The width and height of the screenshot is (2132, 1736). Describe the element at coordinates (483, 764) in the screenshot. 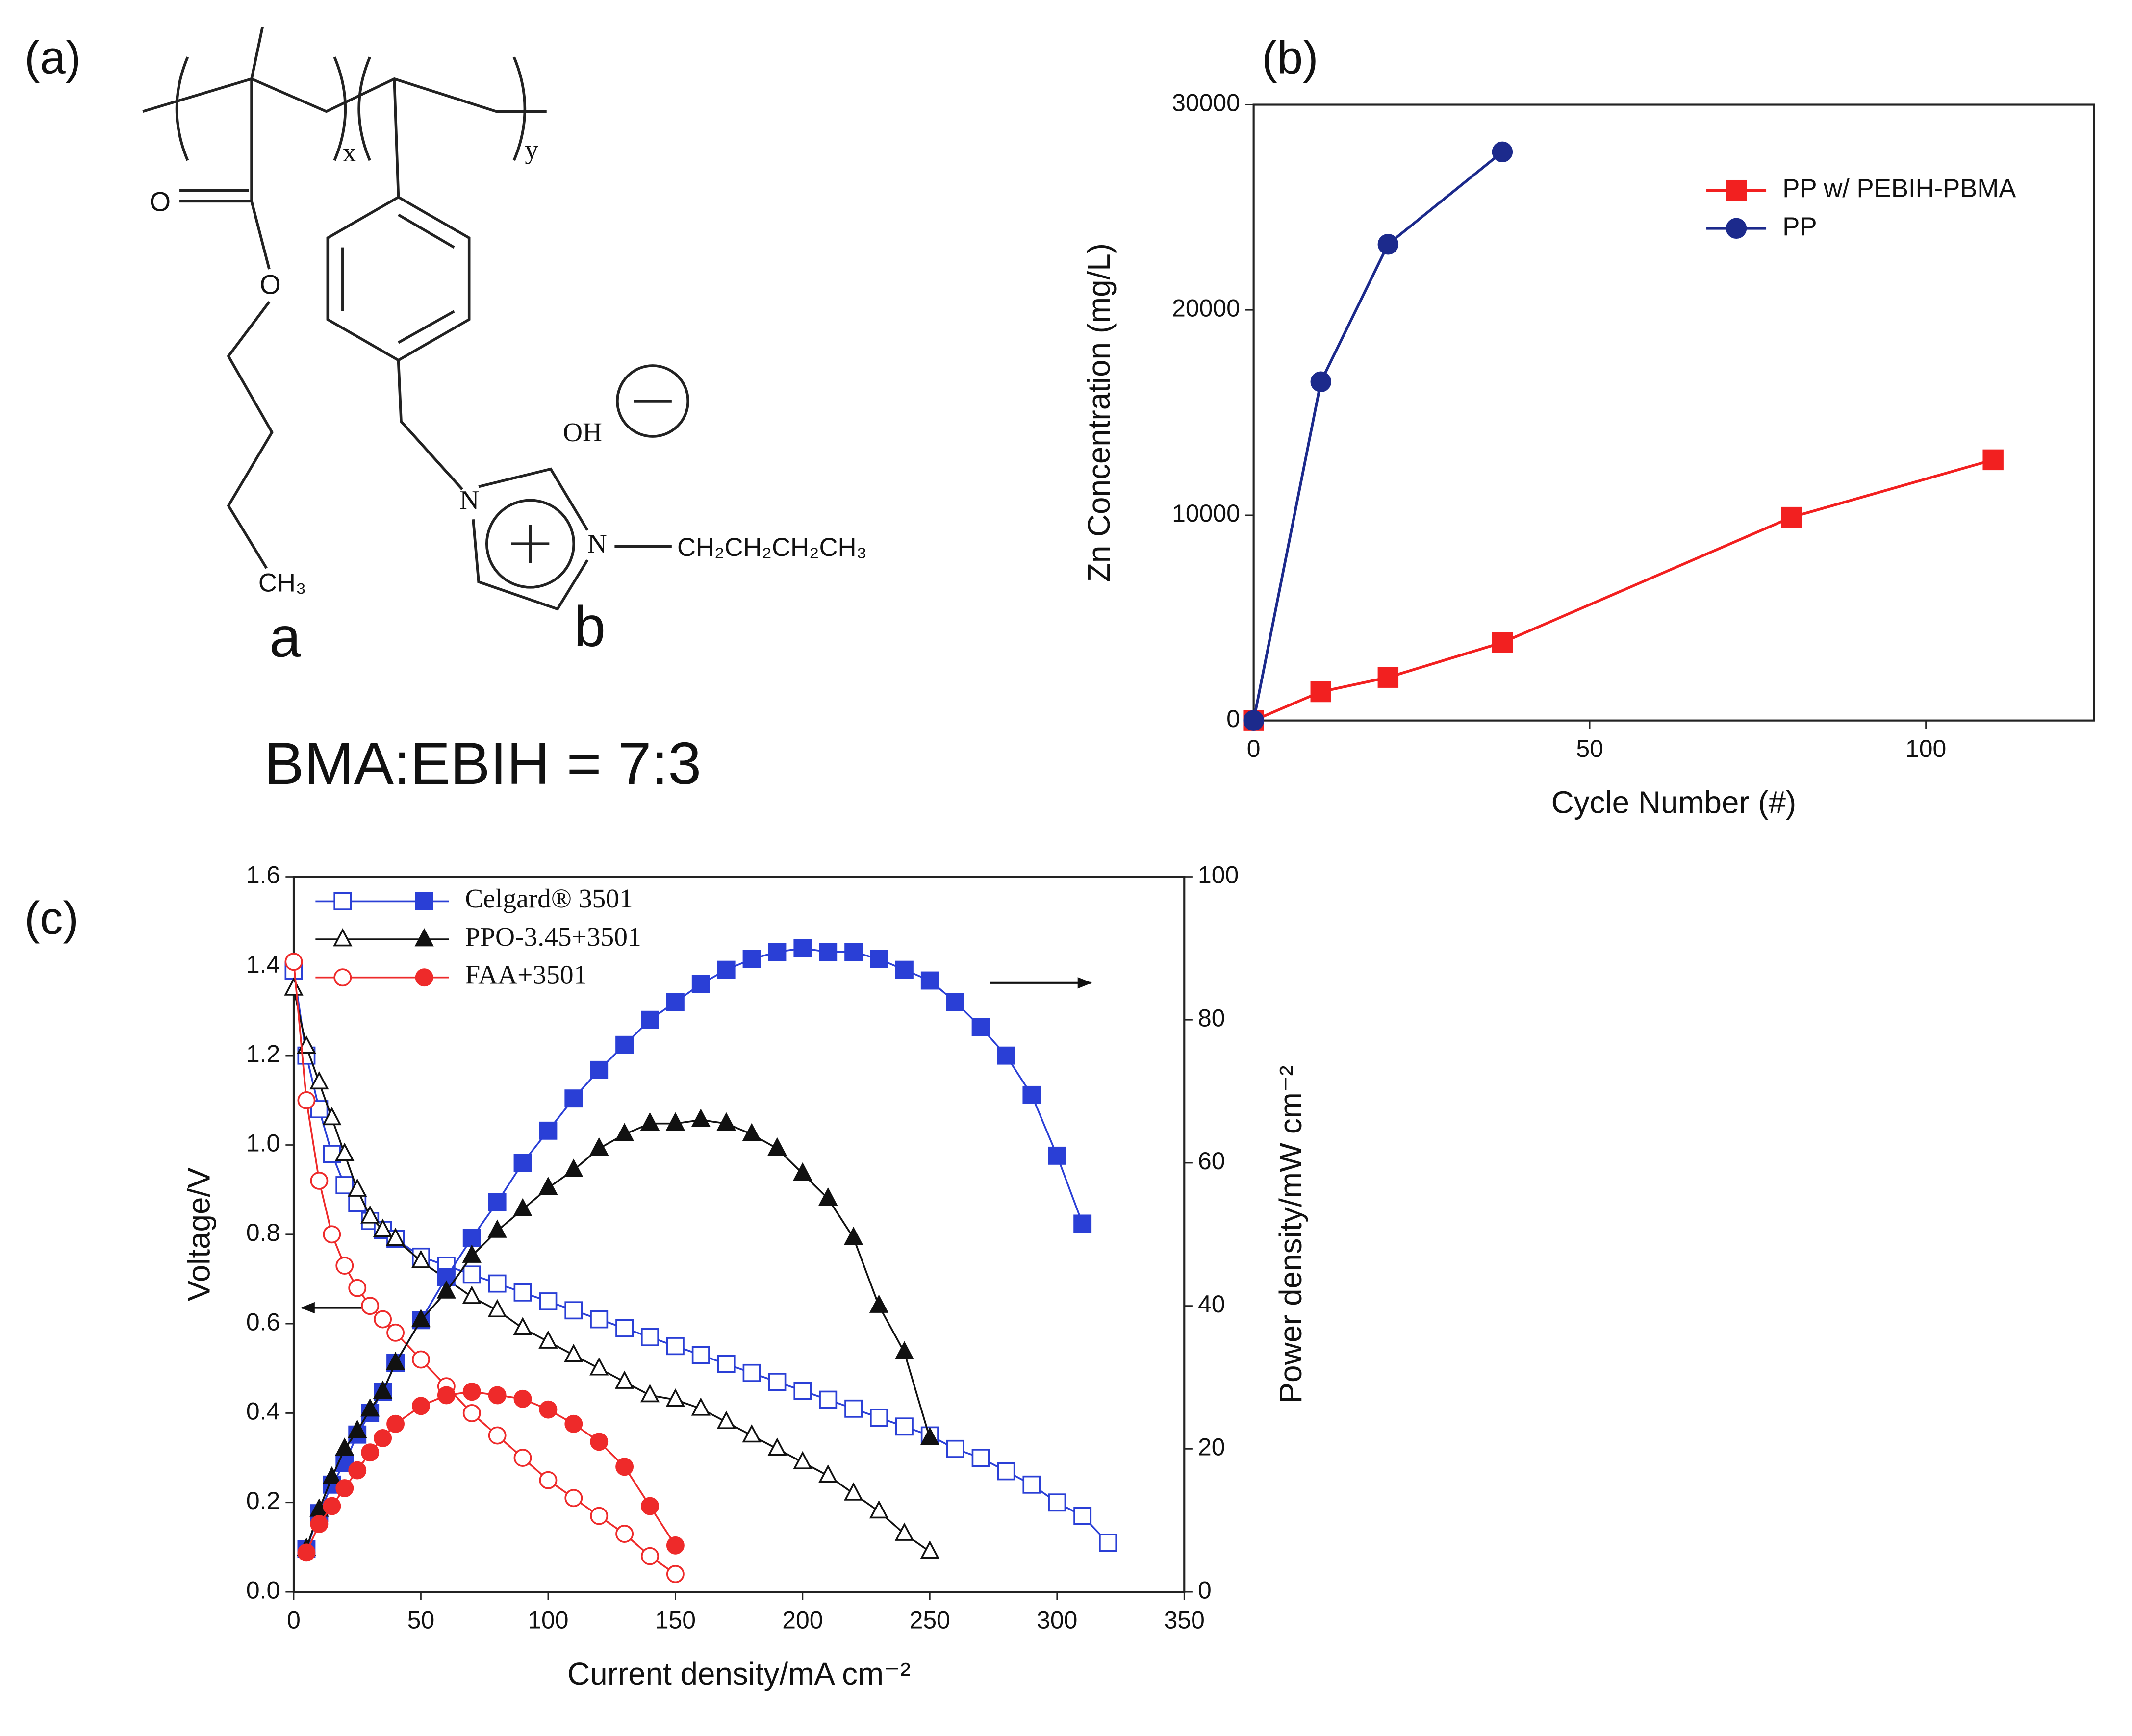

I see `ratio: BMA:EBIH = 7:3` at that location.